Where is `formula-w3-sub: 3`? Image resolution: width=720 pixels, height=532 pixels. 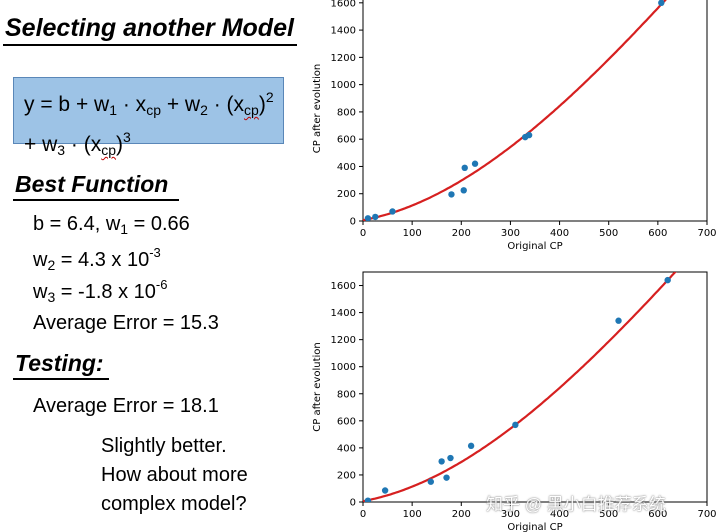 formula-w3-sub: 3 is located at coordinates (61, 150).